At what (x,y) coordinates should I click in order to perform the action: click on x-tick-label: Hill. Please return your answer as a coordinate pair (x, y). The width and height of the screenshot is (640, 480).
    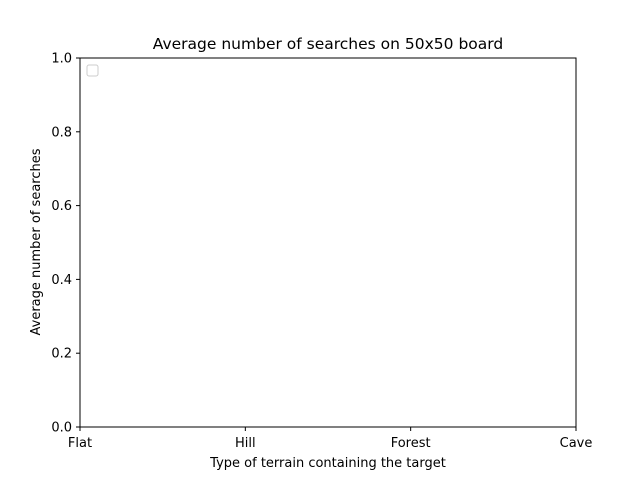
    Looking at the image, I should click on (245, 443).